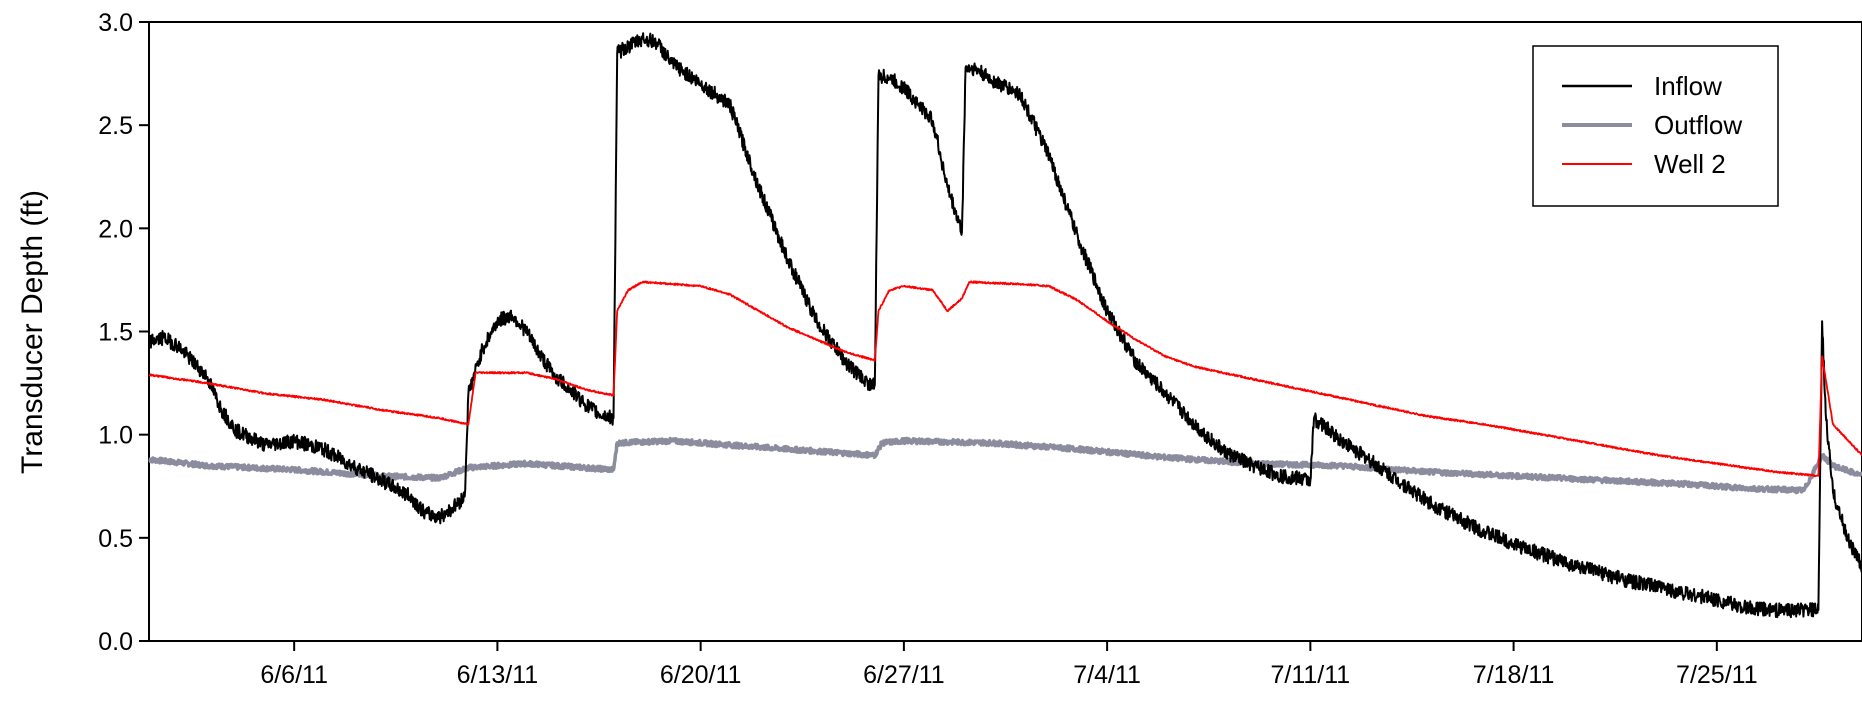 This screenshot has width=1862, height=703. I want to click on x-tick-label: 7/18/11, so click(1514, 675).